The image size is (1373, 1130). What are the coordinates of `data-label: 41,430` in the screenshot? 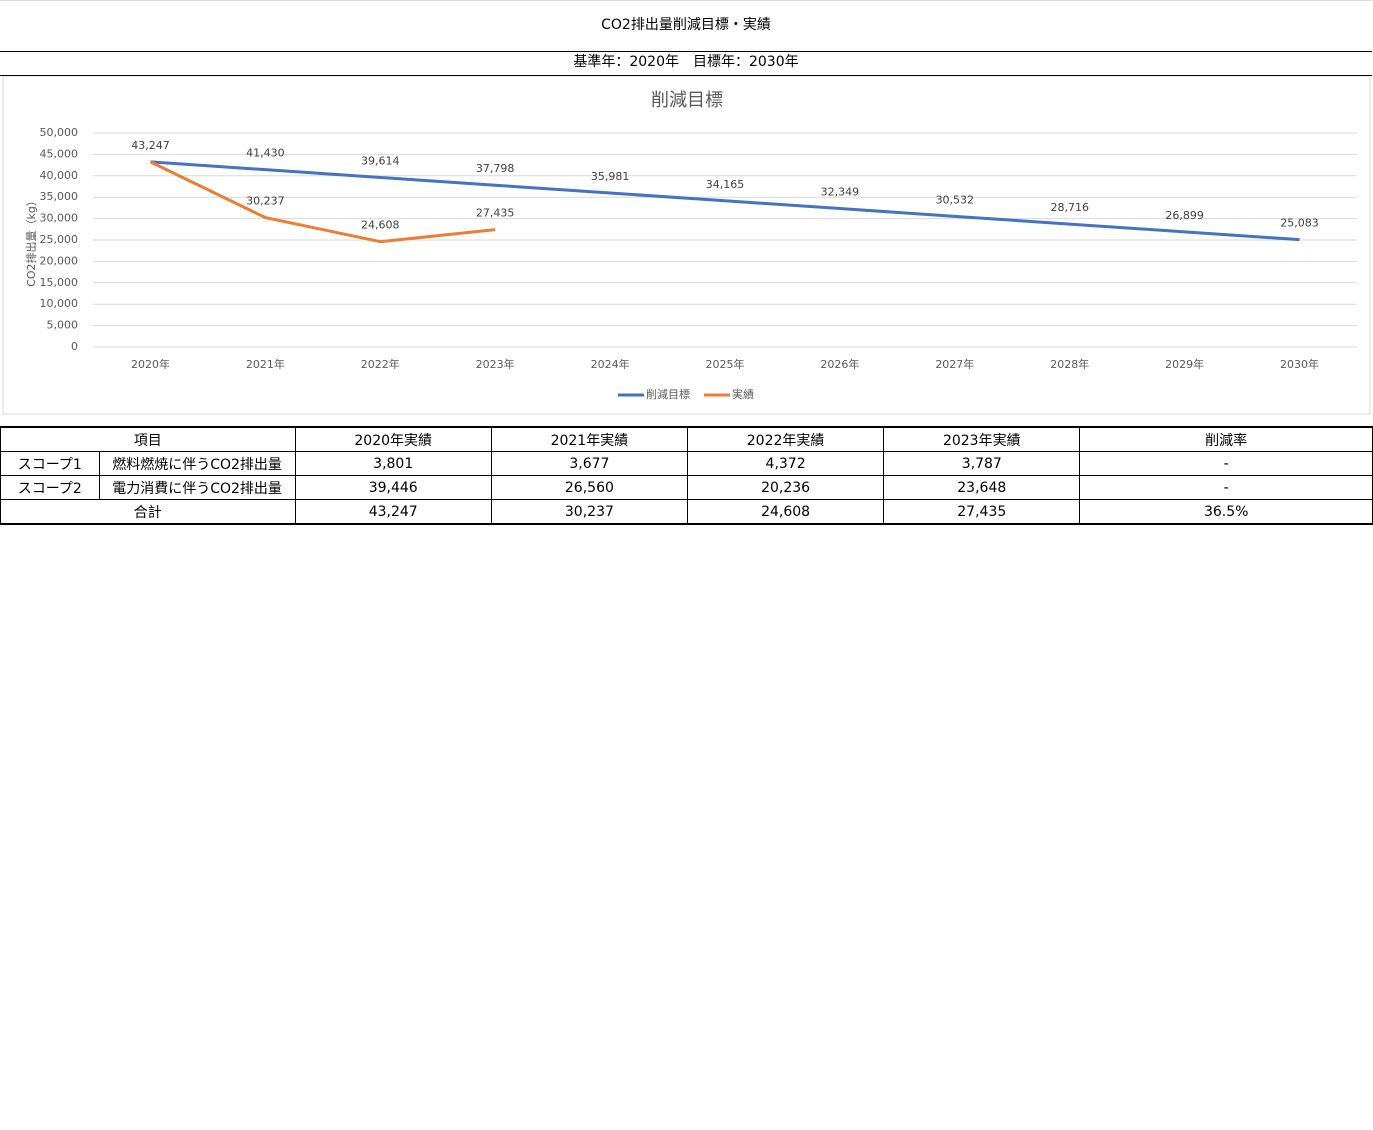 It's located at (265, 153).